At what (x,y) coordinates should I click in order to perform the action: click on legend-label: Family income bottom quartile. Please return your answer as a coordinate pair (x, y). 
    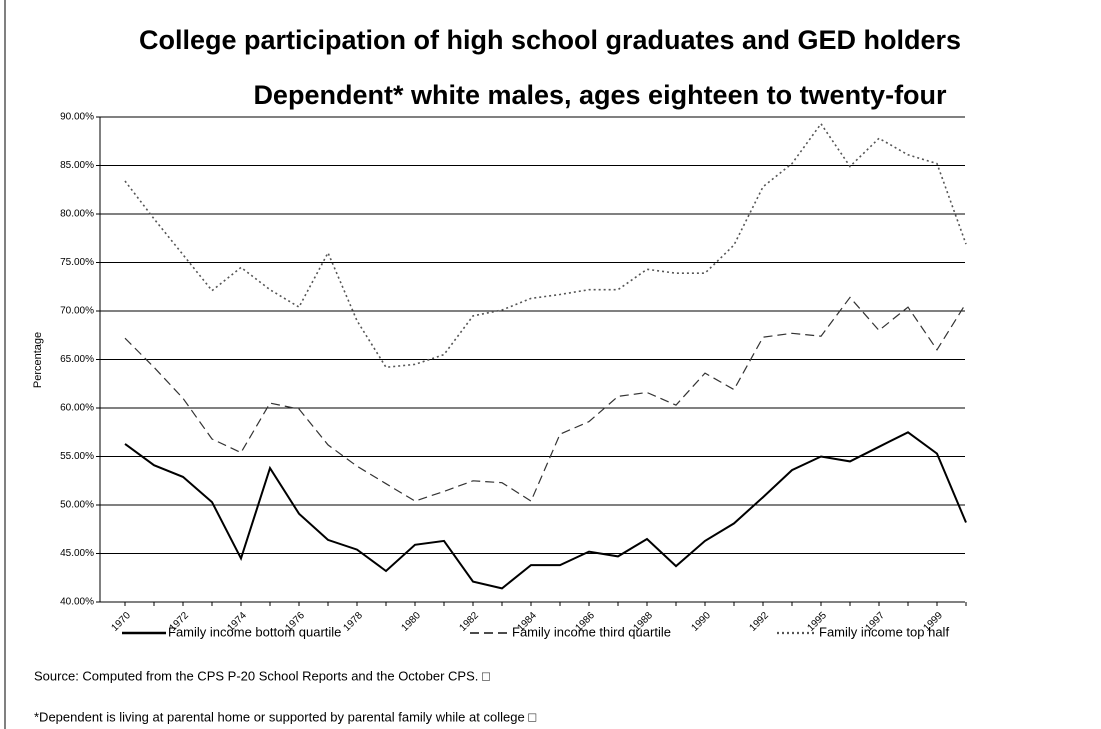
    Looking at the image, I should click on (254, 631).